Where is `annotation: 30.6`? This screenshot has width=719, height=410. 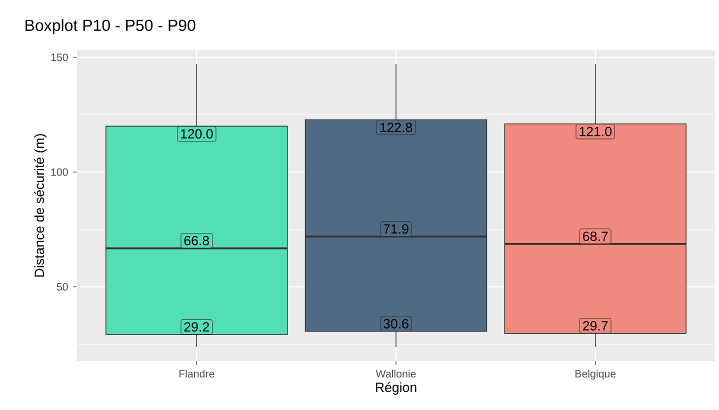 annotation: 30.6 is located at coordinates (396, 323).